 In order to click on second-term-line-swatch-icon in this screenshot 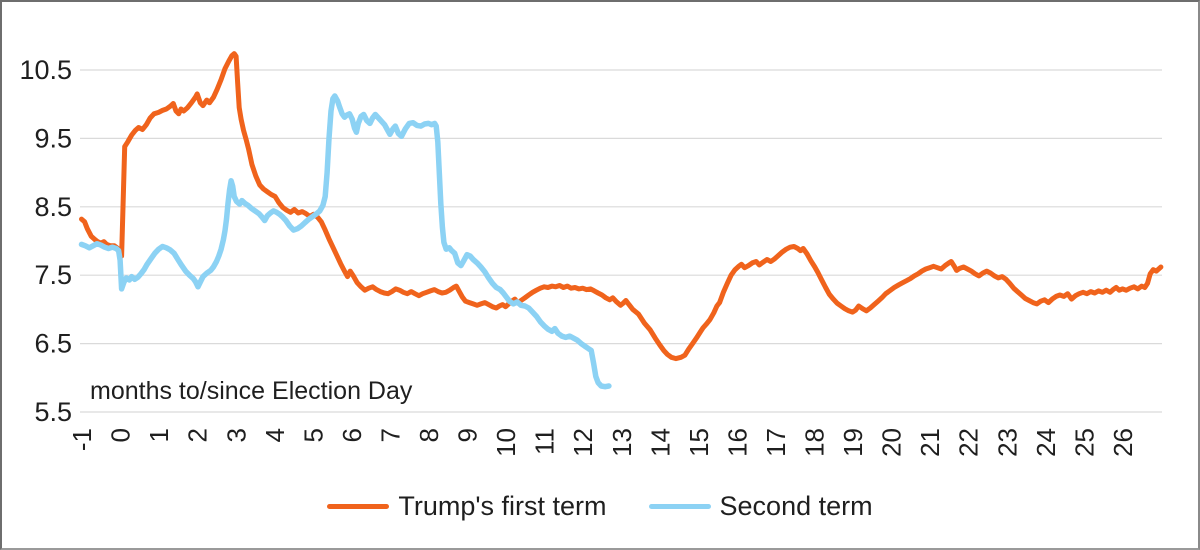, I will do `click(679, 506)`.